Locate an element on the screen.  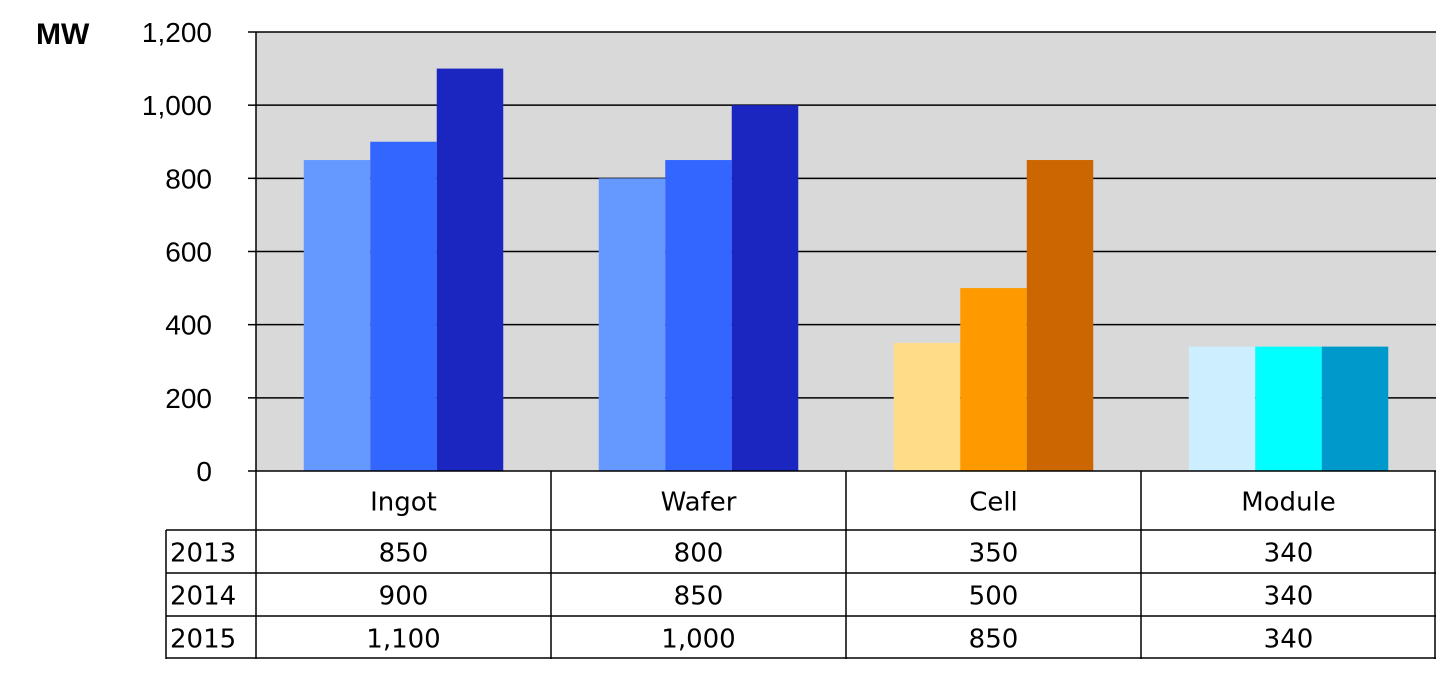
bar-cell-2013 is located at coordinates (927, 407).